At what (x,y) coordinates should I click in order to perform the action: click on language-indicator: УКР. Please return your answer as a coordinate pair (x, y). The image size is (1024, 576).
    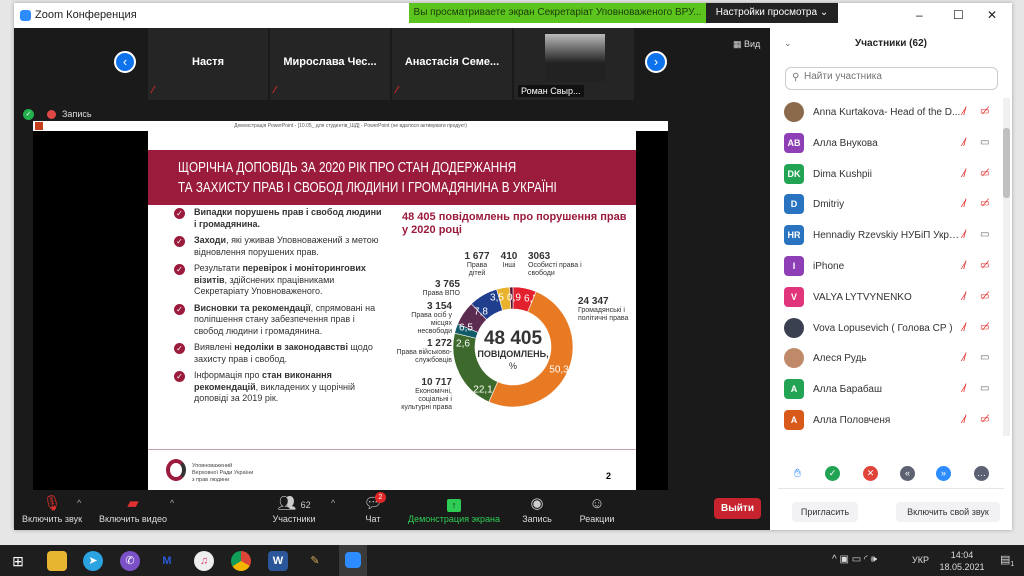
    Looking at the image, I should click on (920, 560).